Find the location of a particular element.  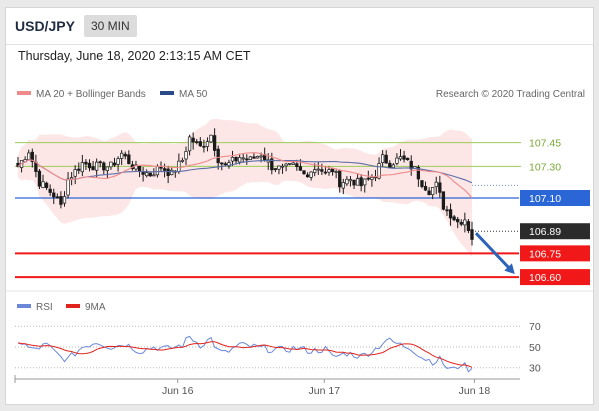

ma50-legend-label: MA 50 is located at coordinates (193, 94).